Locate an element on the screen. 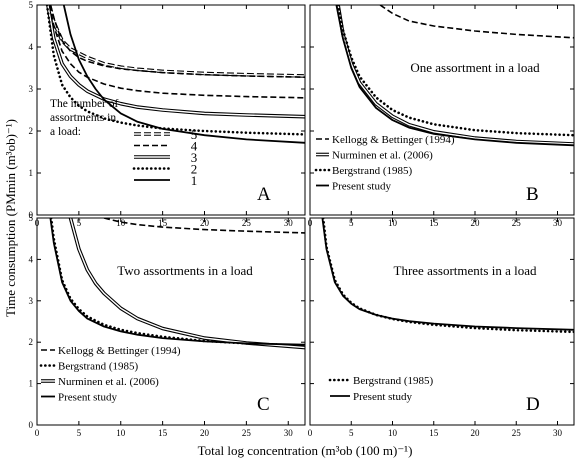 The image size is (575, 462). legend-title: assortments in is located at coordinates (83, 118).